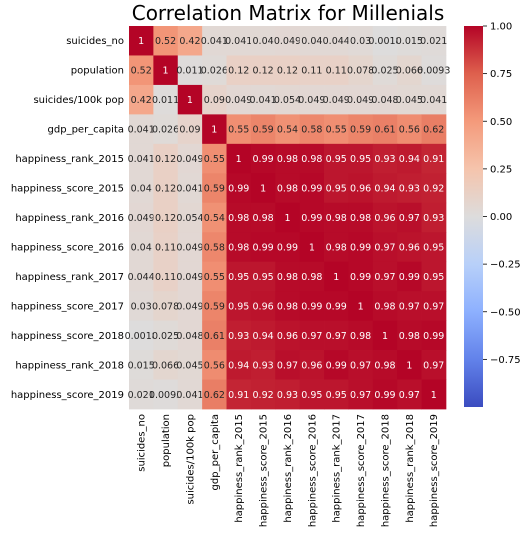 The height and width of the screenshot is (537, 529). I want to click on cell-value-label: 0.42, so click(189, 41).